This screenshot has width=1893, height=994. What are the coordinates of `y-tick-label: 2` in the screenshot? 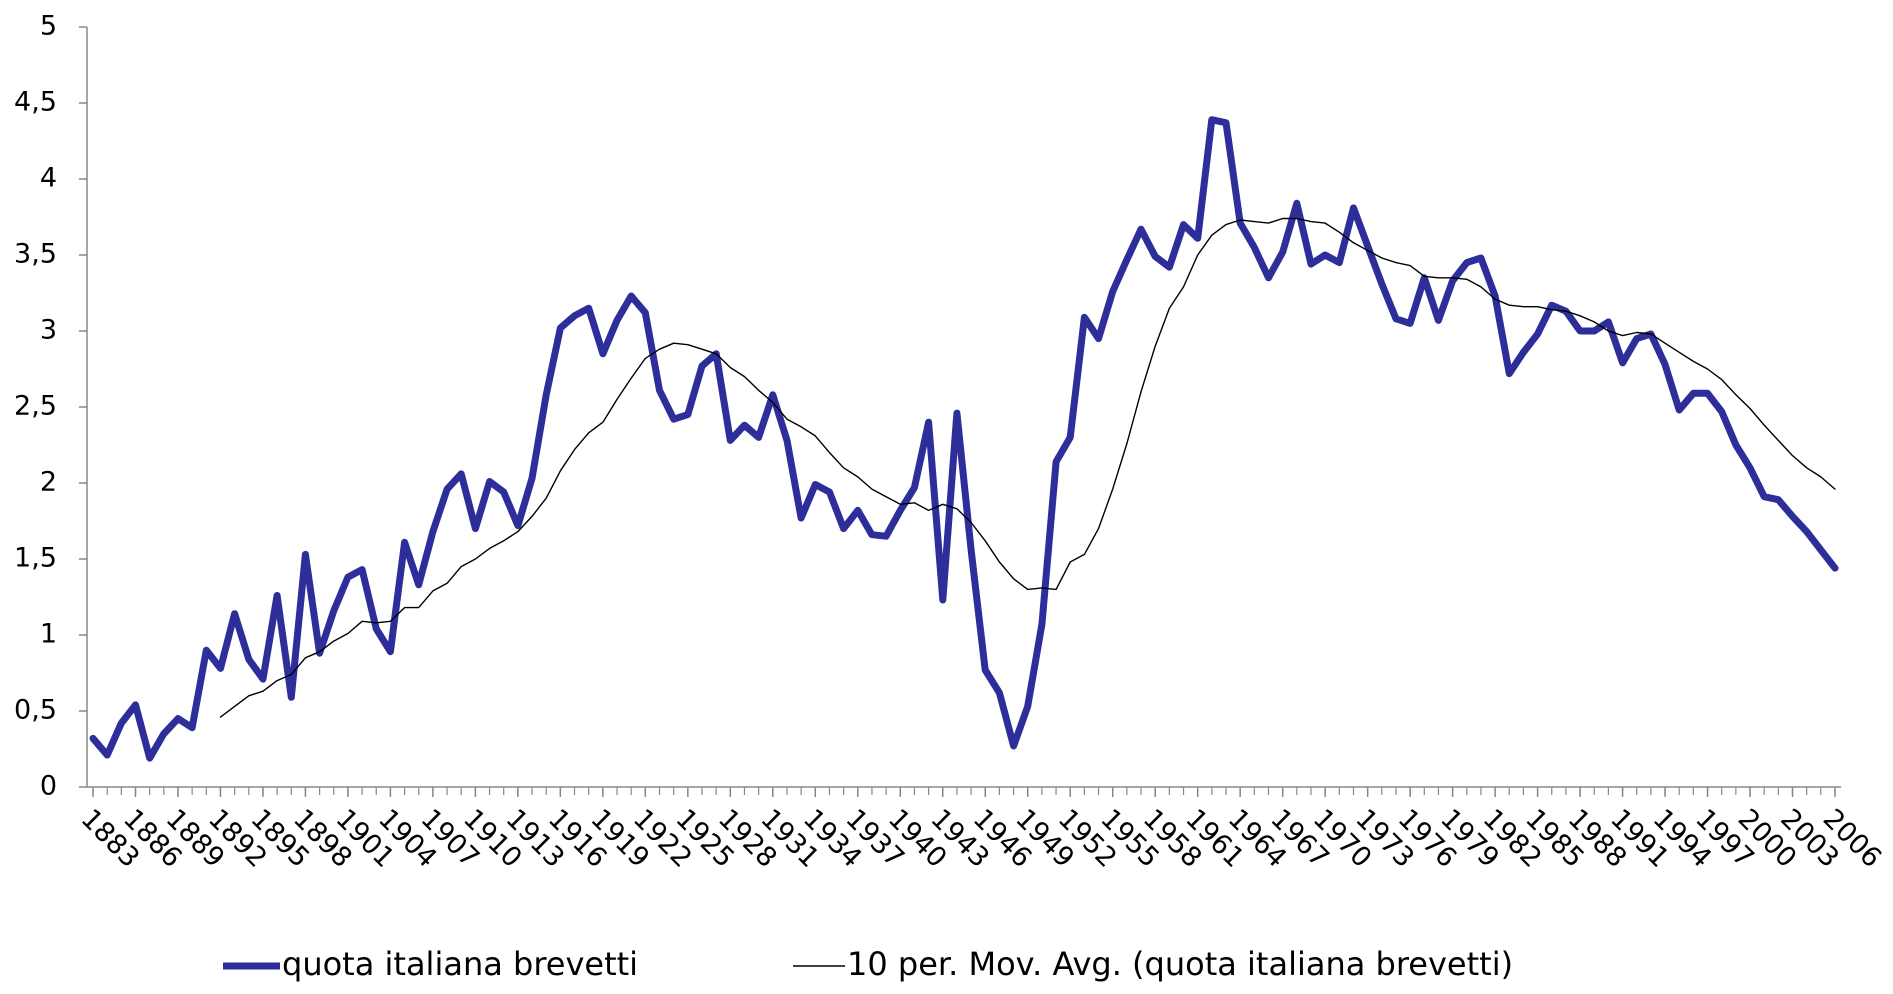 It's located at (48, 482).